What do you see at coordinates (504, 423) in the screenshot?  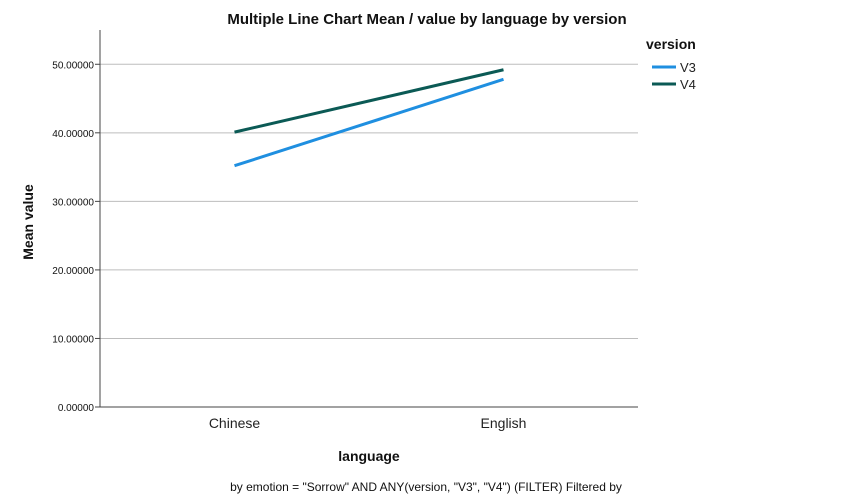 I see `x-tick-label: English` at bounding box center [504, 423].